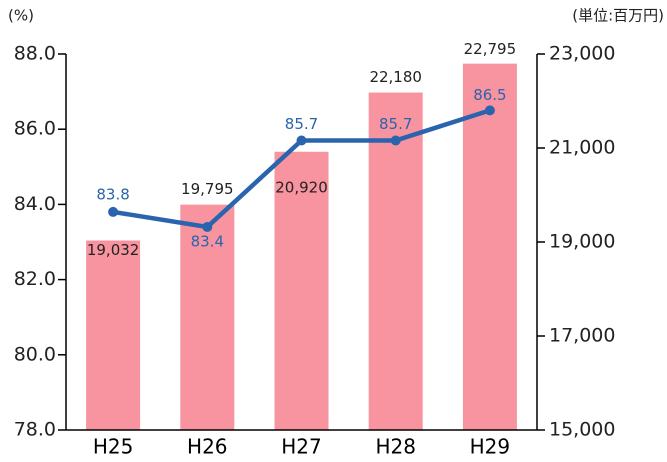 The height and width of the screenshot is (462, 667). I want to click on y2-axis-label: (単位:百万円), so click(618, 16).